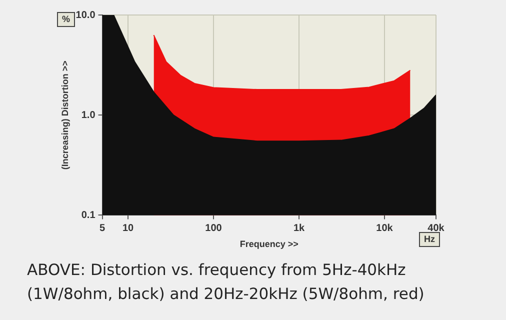  I want to click on x-tick-label: 1k, so click(299, 228).